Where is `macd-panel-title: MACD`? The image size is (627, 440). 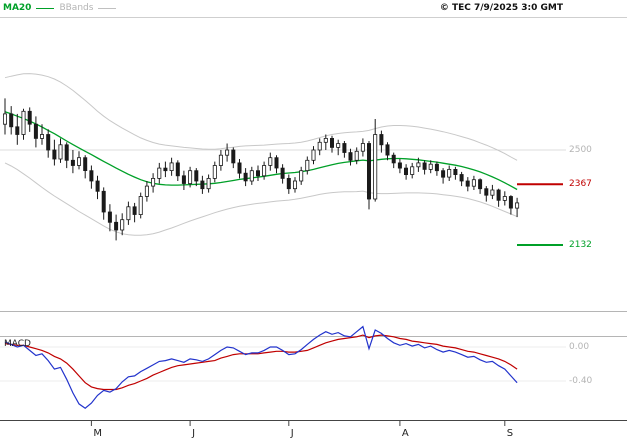
macd-panel-title: MACD is located at coordinates (17, 344).